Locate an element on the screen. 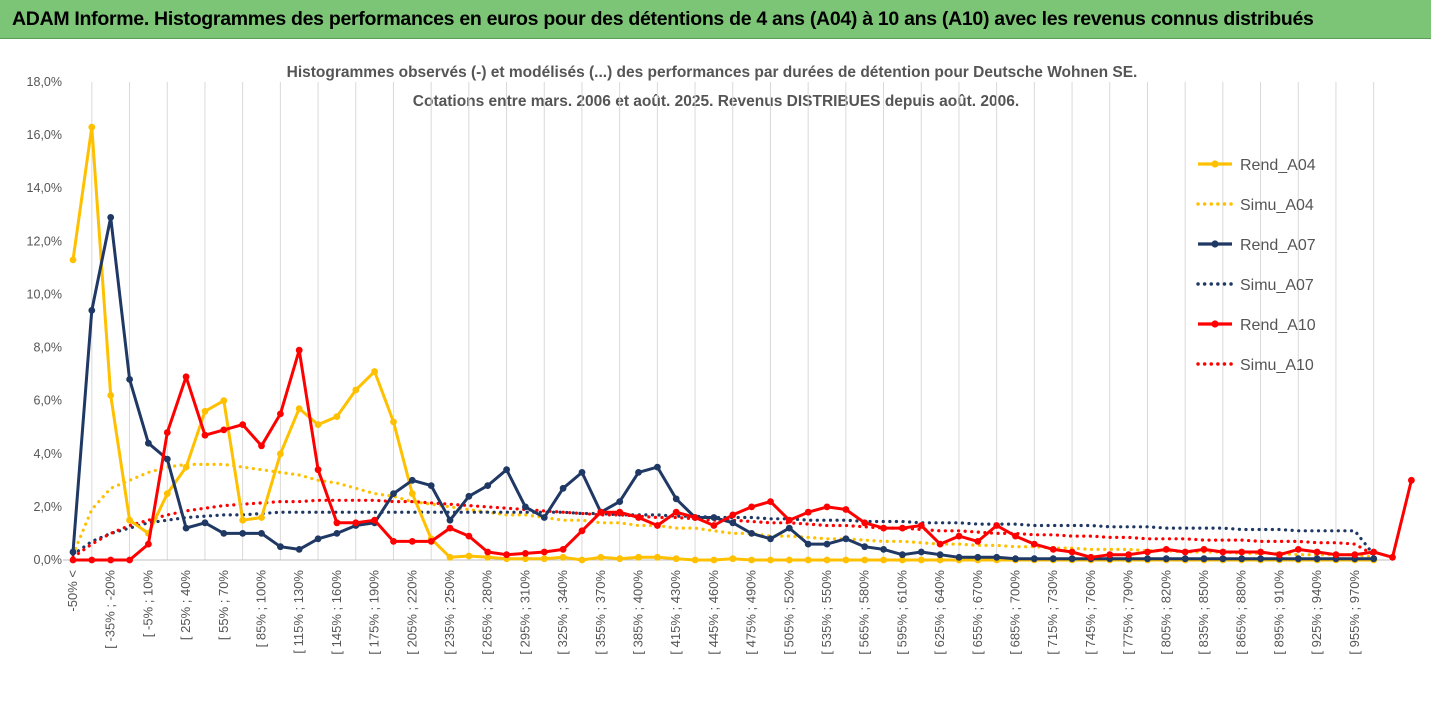 The height and width of the screenshot is (719, 1431). legend-item-Rend_A04: Rend_A04 is located at coordinates (1257, 165).